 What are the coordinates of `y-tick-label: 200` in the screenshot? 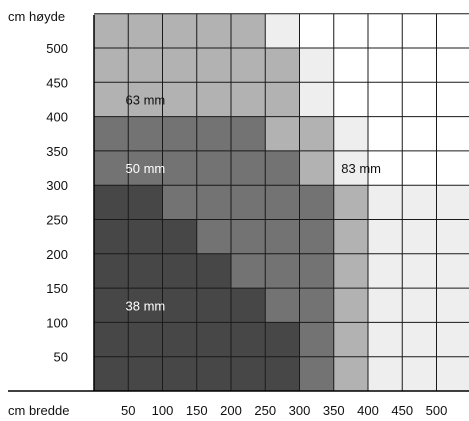 It's located at (57, 254).